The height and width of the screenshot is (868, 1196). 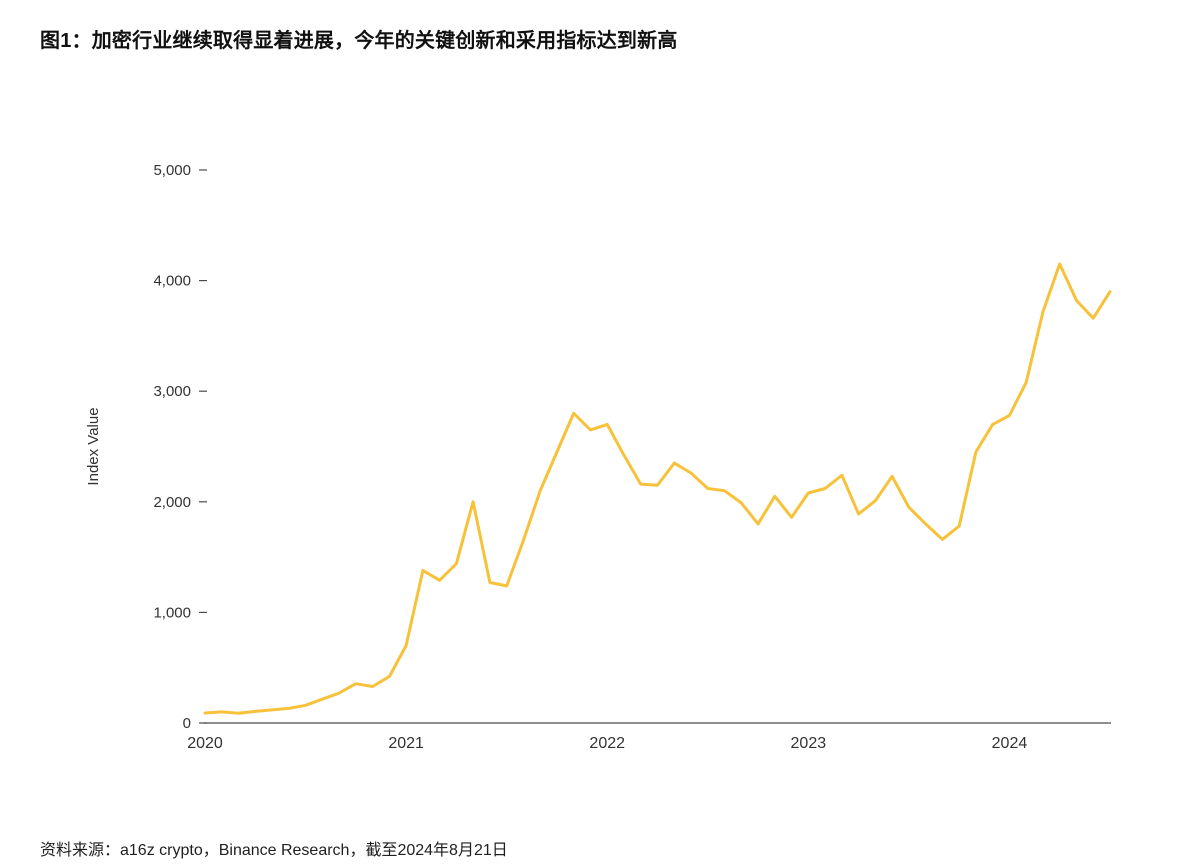 I want to click on y-tick-label: 1,000, so click(x=172, y=612).